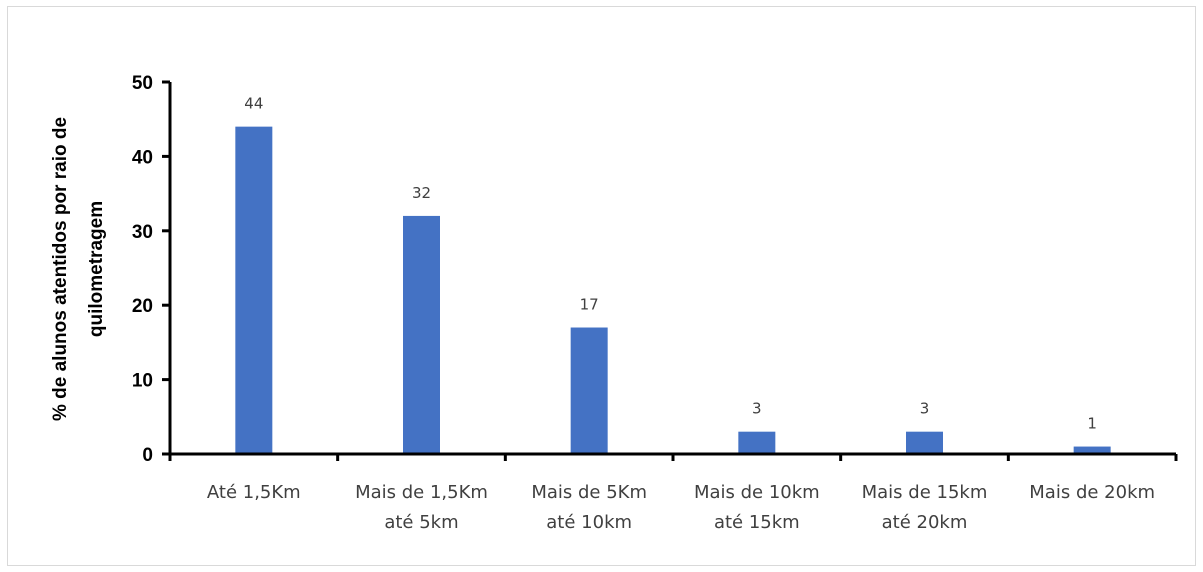 The width and height of the screenshot is (1203, 572). Describe the element at coordinates (589, 522) in the screenshot. I see `x-tick-label: até 10km` at that location.